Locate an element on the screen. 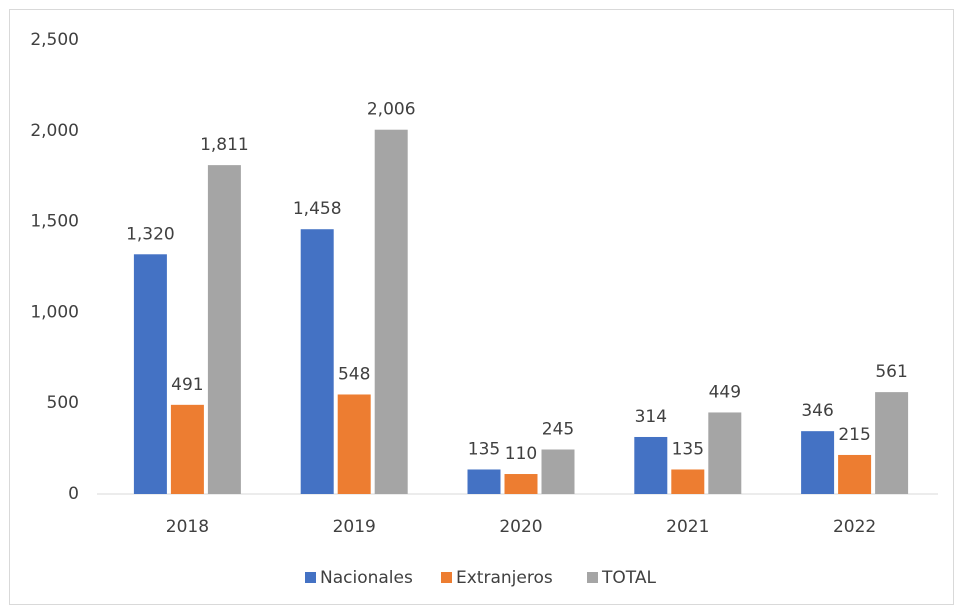  data-label: 1,320 is located at coordinates (150, 234).